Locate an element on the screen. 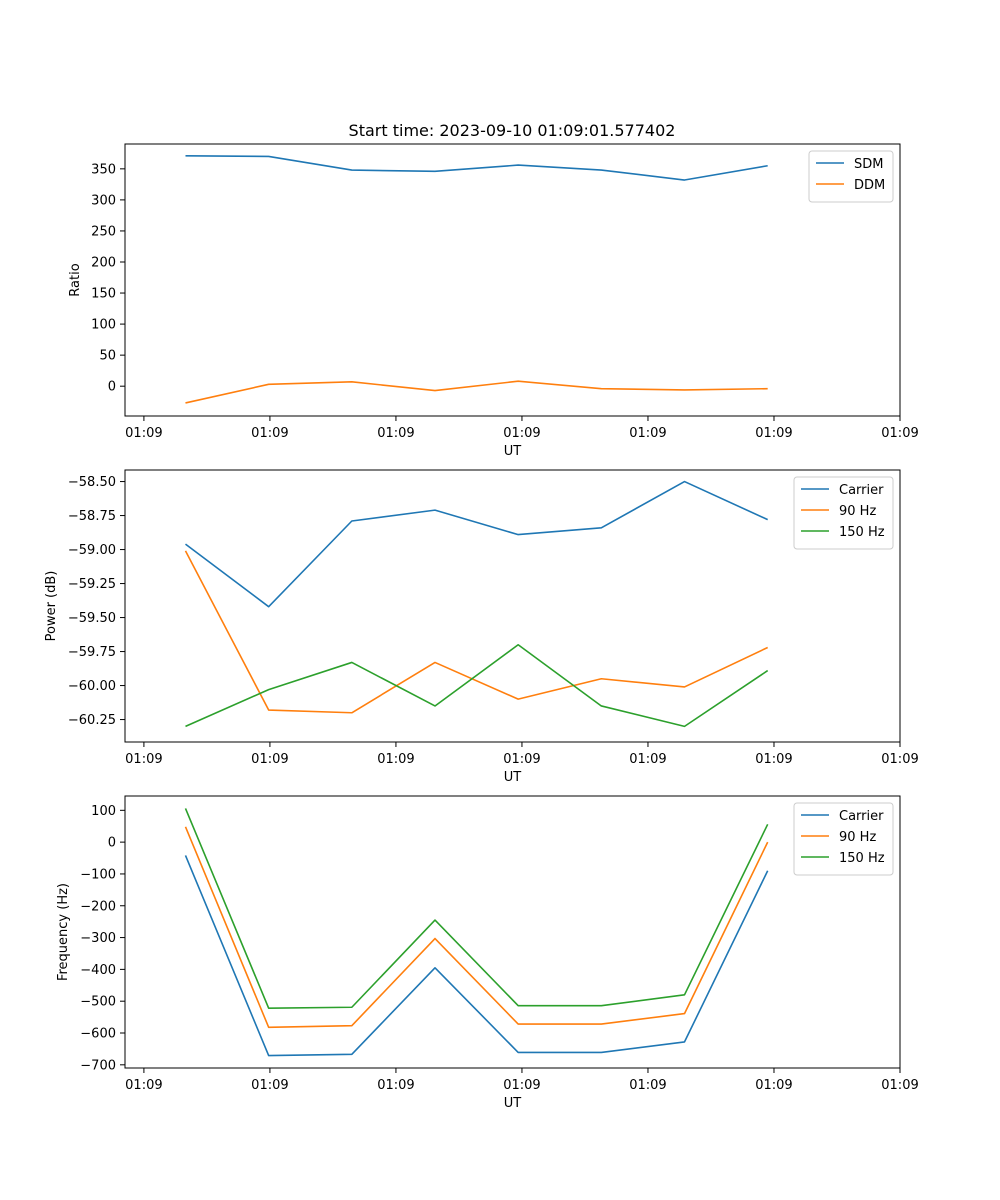 The width and height of the screenshot is (1000, 1200). chart-ratio-y-tick-label: 200 is located at coordinates (103, 262).